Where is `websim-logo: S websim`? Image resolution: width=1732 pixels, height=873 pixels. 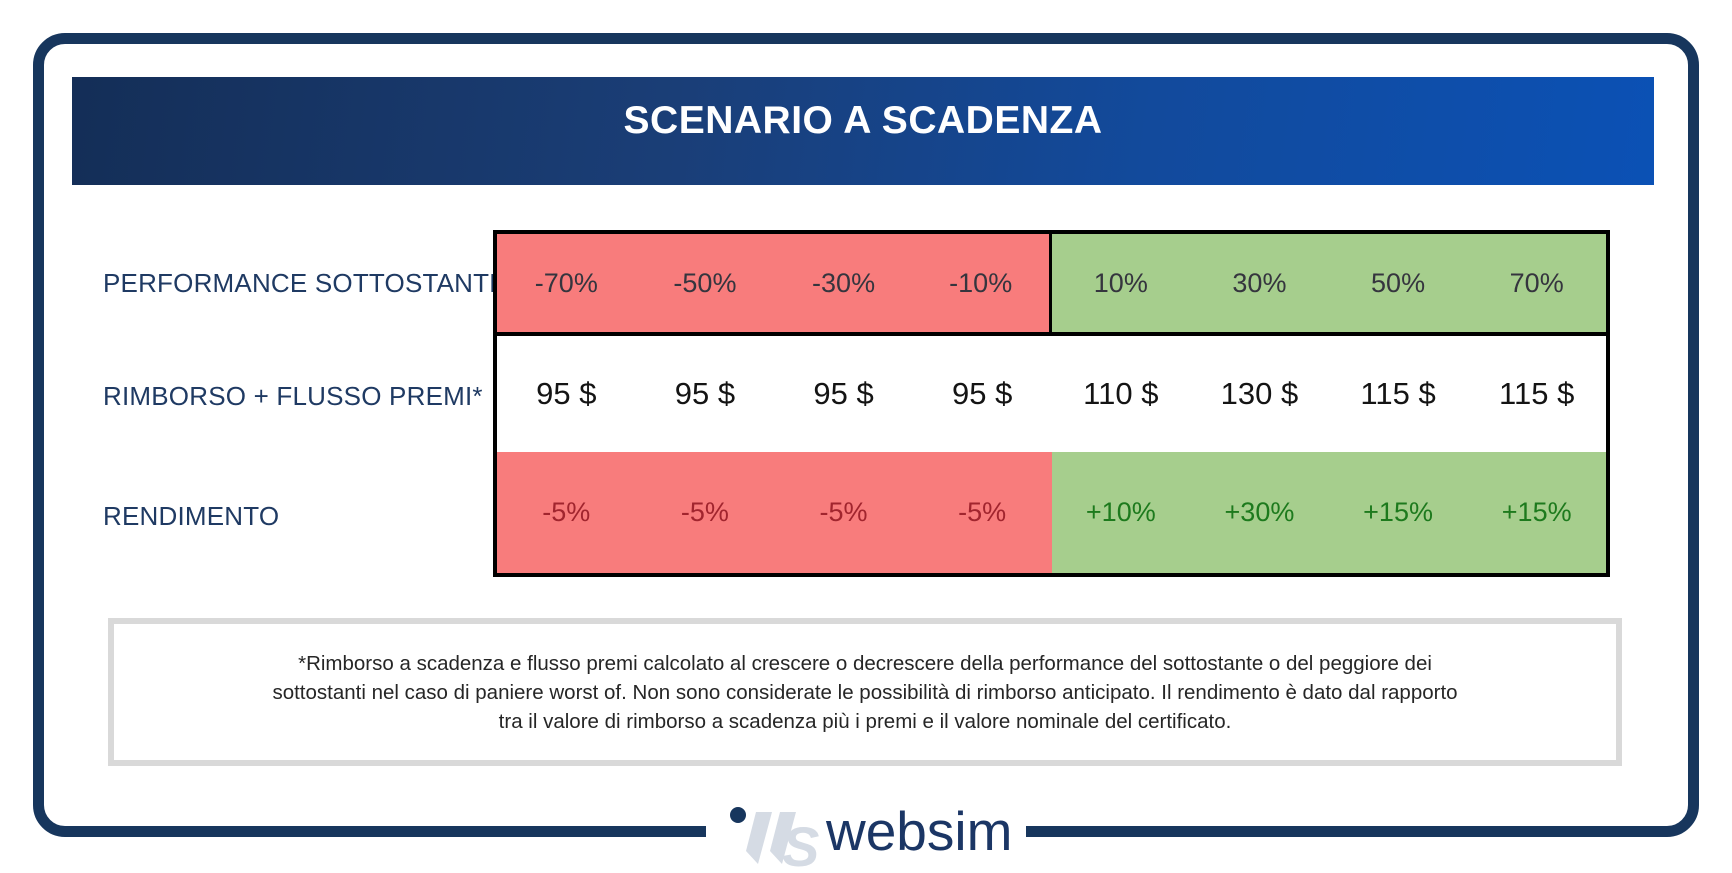
websim-logo: S websim is located at coordinates (869, 831).